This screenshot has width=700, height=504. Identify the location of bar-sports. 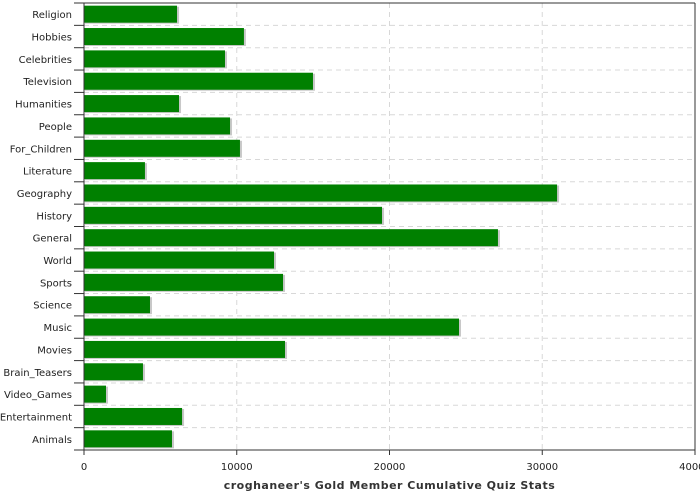
(184, 282).